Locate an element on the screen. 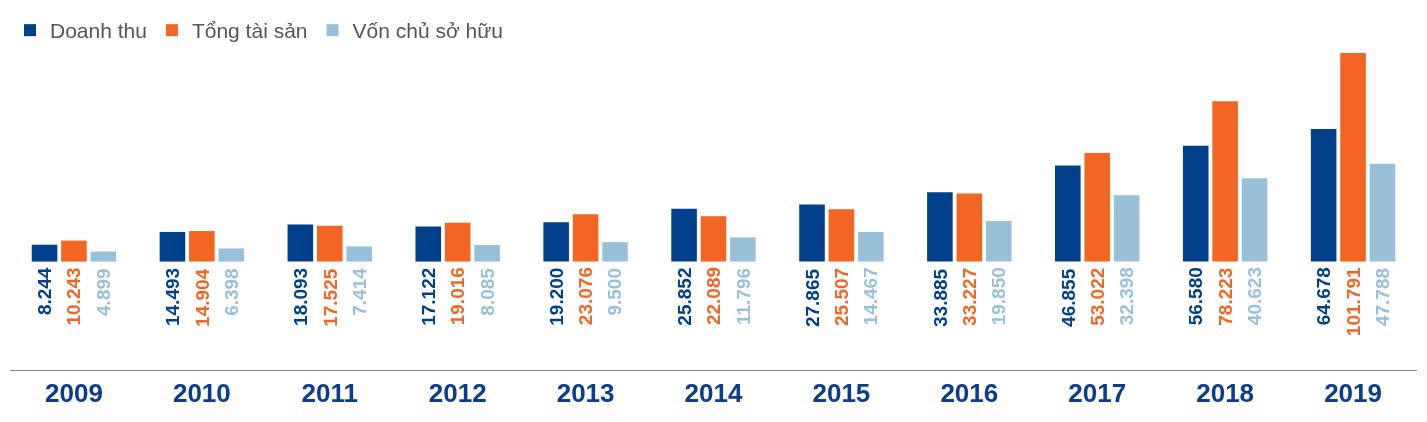 The height and width of the screenshot is (422, 1427). data-label: 56.580 is located at coordinates (1196, 296).